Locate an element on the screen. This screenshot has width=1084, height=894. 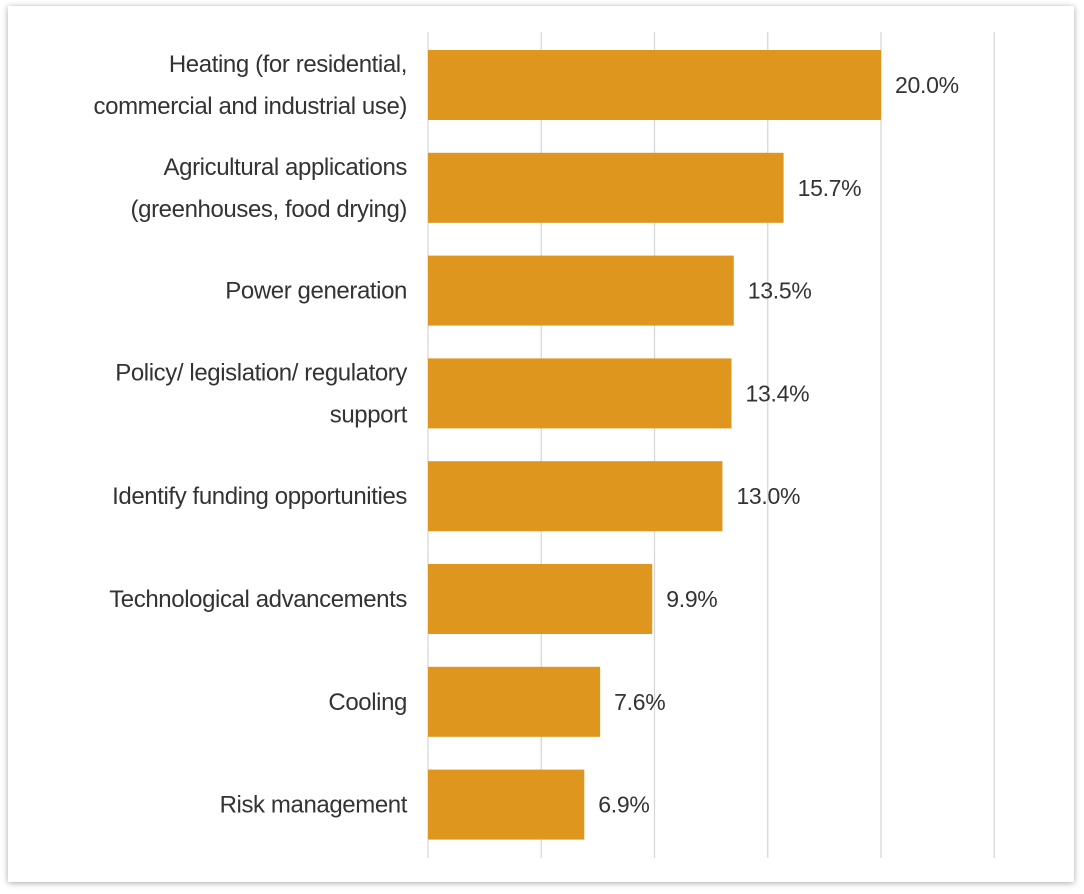
category-label-2: Power generation is located at coordinates (316, 291).